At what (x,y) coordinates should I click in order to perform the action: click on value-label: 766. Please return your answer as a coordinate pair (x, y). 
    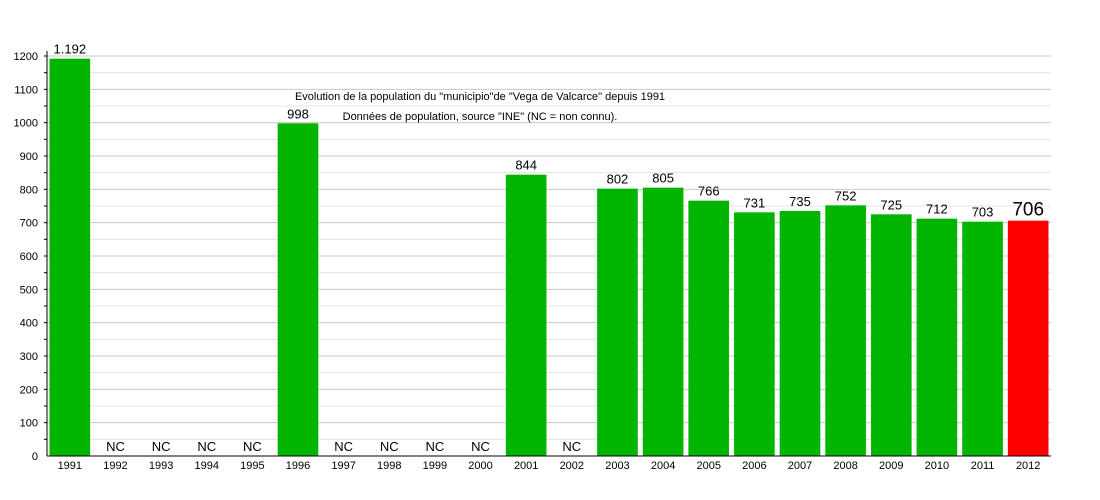
    Looking at the image, I should click on (709, 191).